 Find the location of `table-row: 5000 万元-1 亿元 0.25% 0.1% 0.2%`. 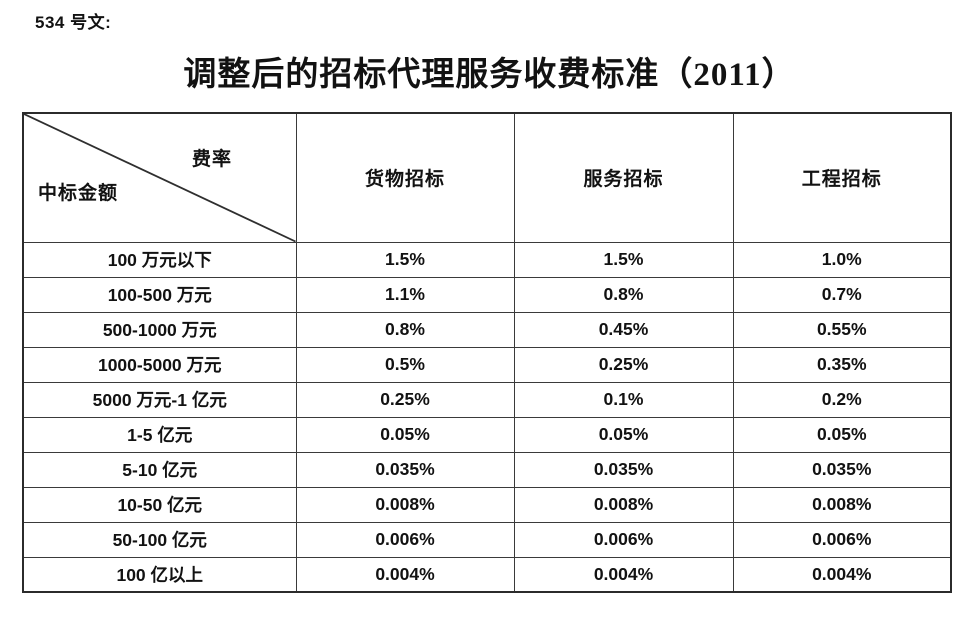

table-row: 5000 万元-1 亿元 0.25% 0.1% 0.2% is located at coordinates (487, 399).